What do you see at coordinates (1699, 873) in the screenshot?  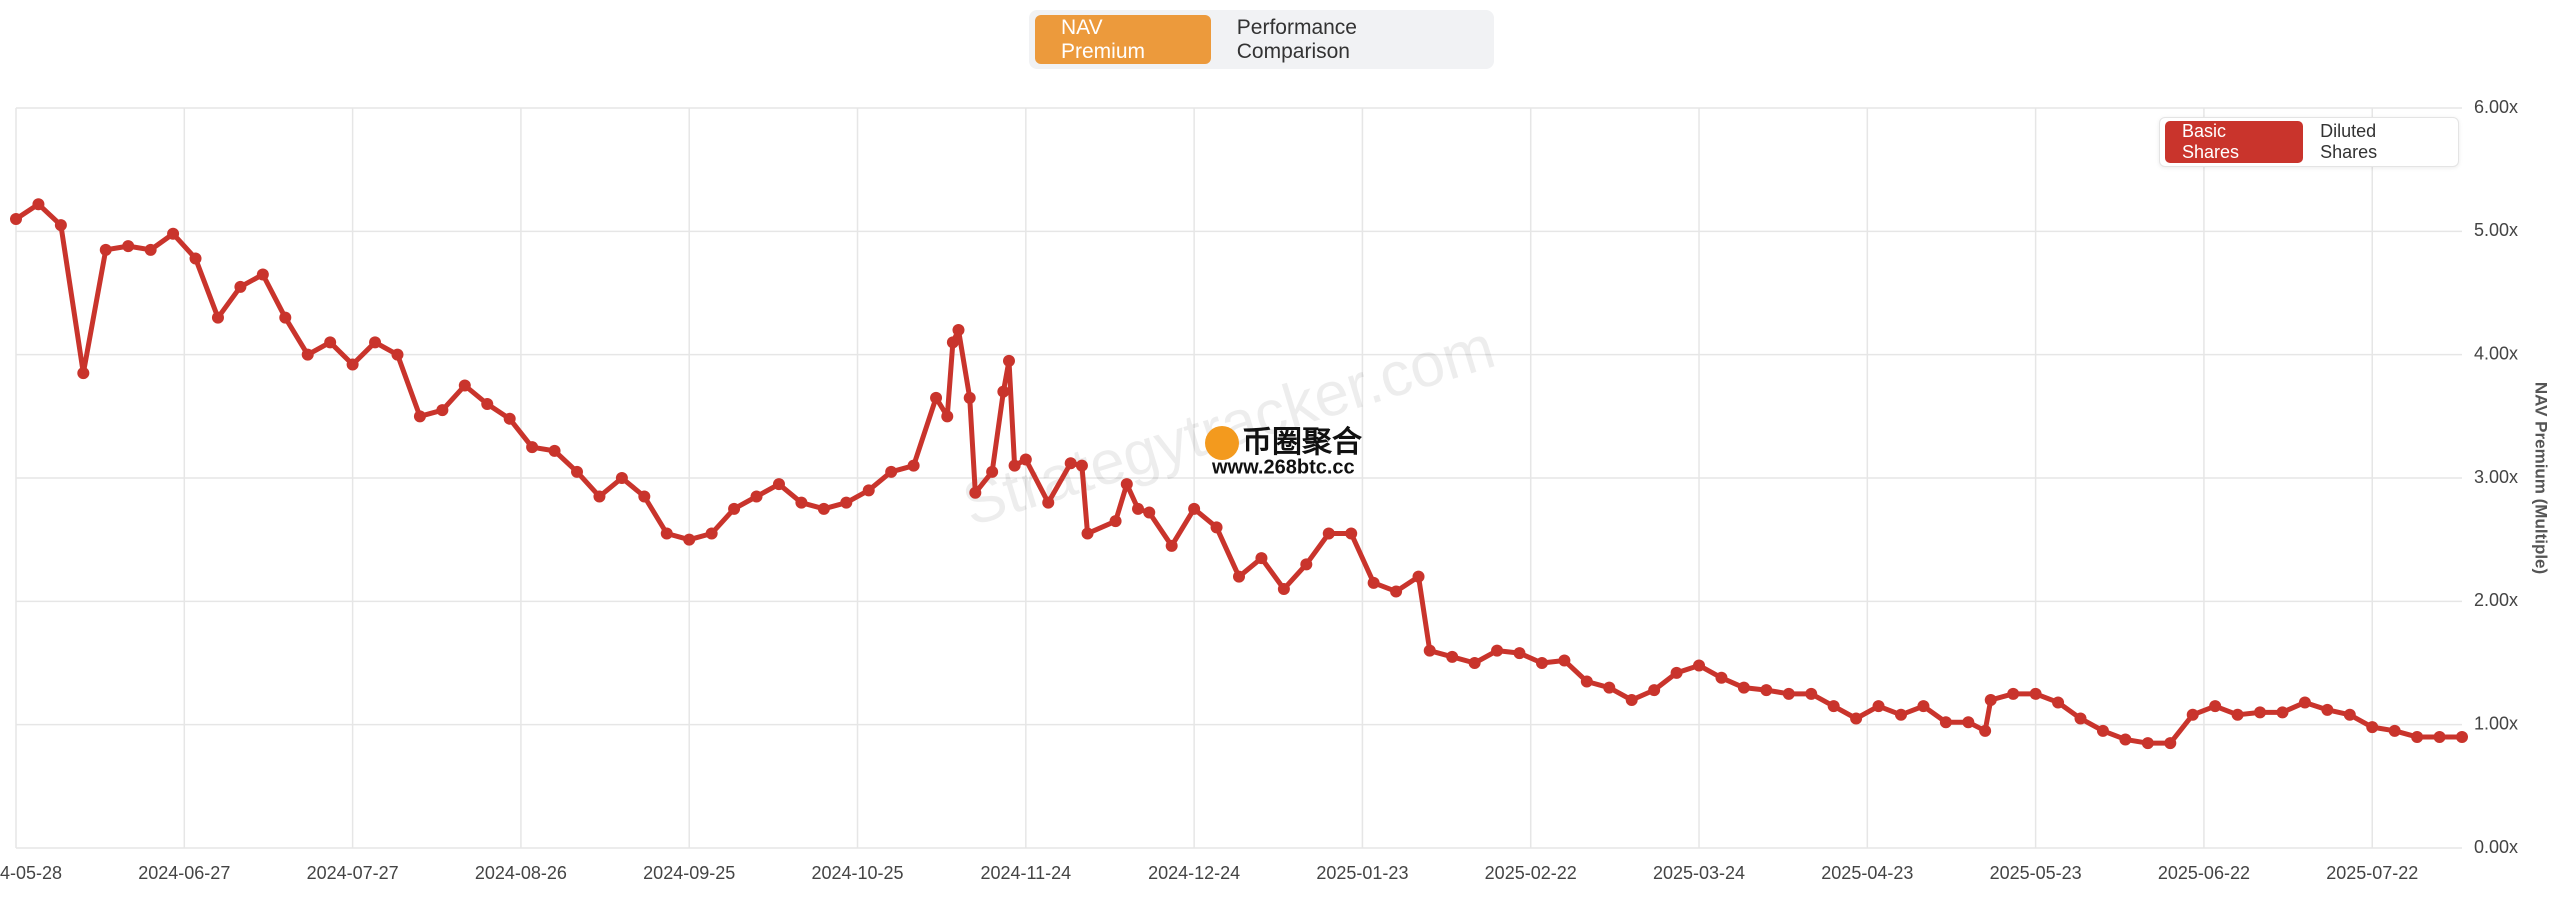 I see `x-tick-label: 2025-03-24` at bounding box center [1699, 873].